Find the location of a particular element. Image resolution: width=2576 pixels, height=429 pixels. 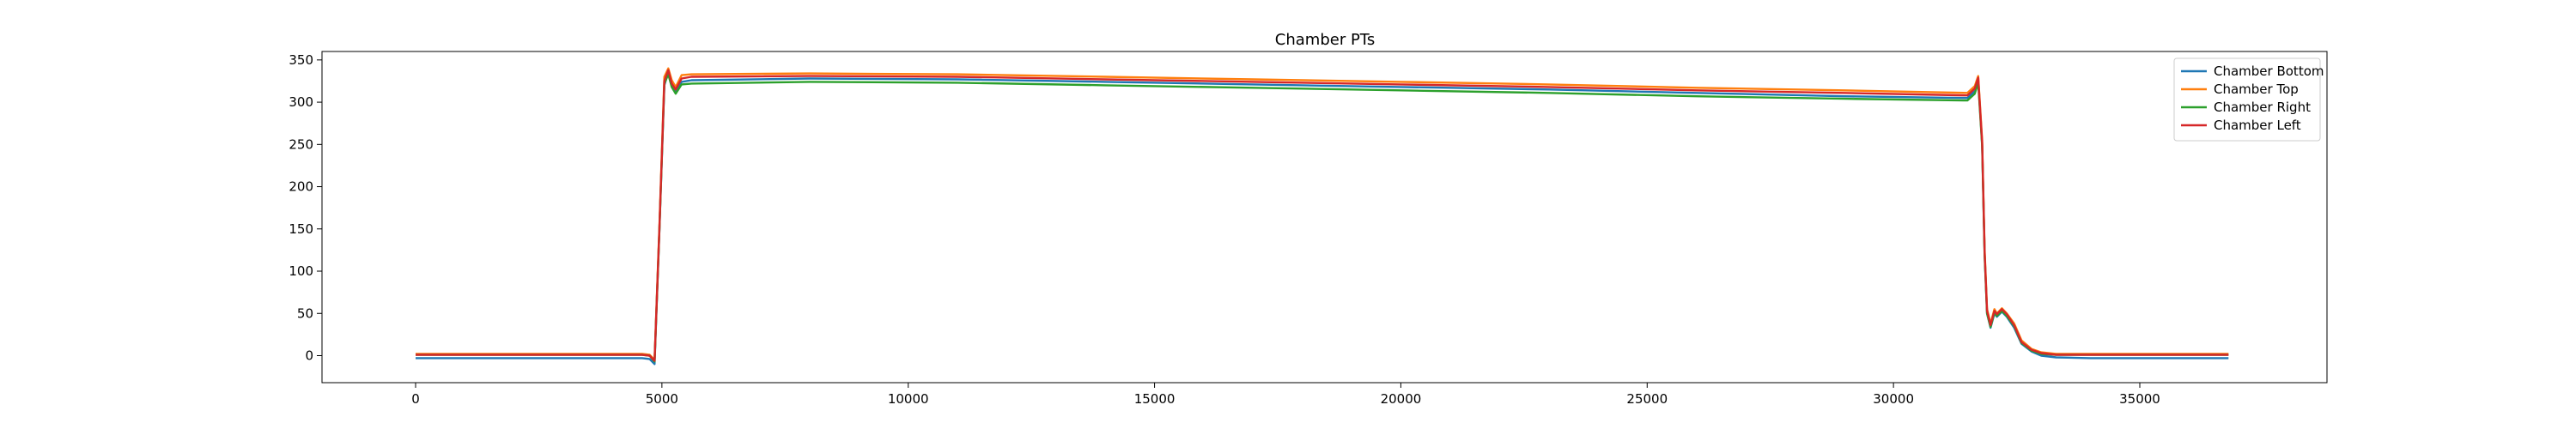

y-tick-label: 200 is located at coordinates (301, 187).